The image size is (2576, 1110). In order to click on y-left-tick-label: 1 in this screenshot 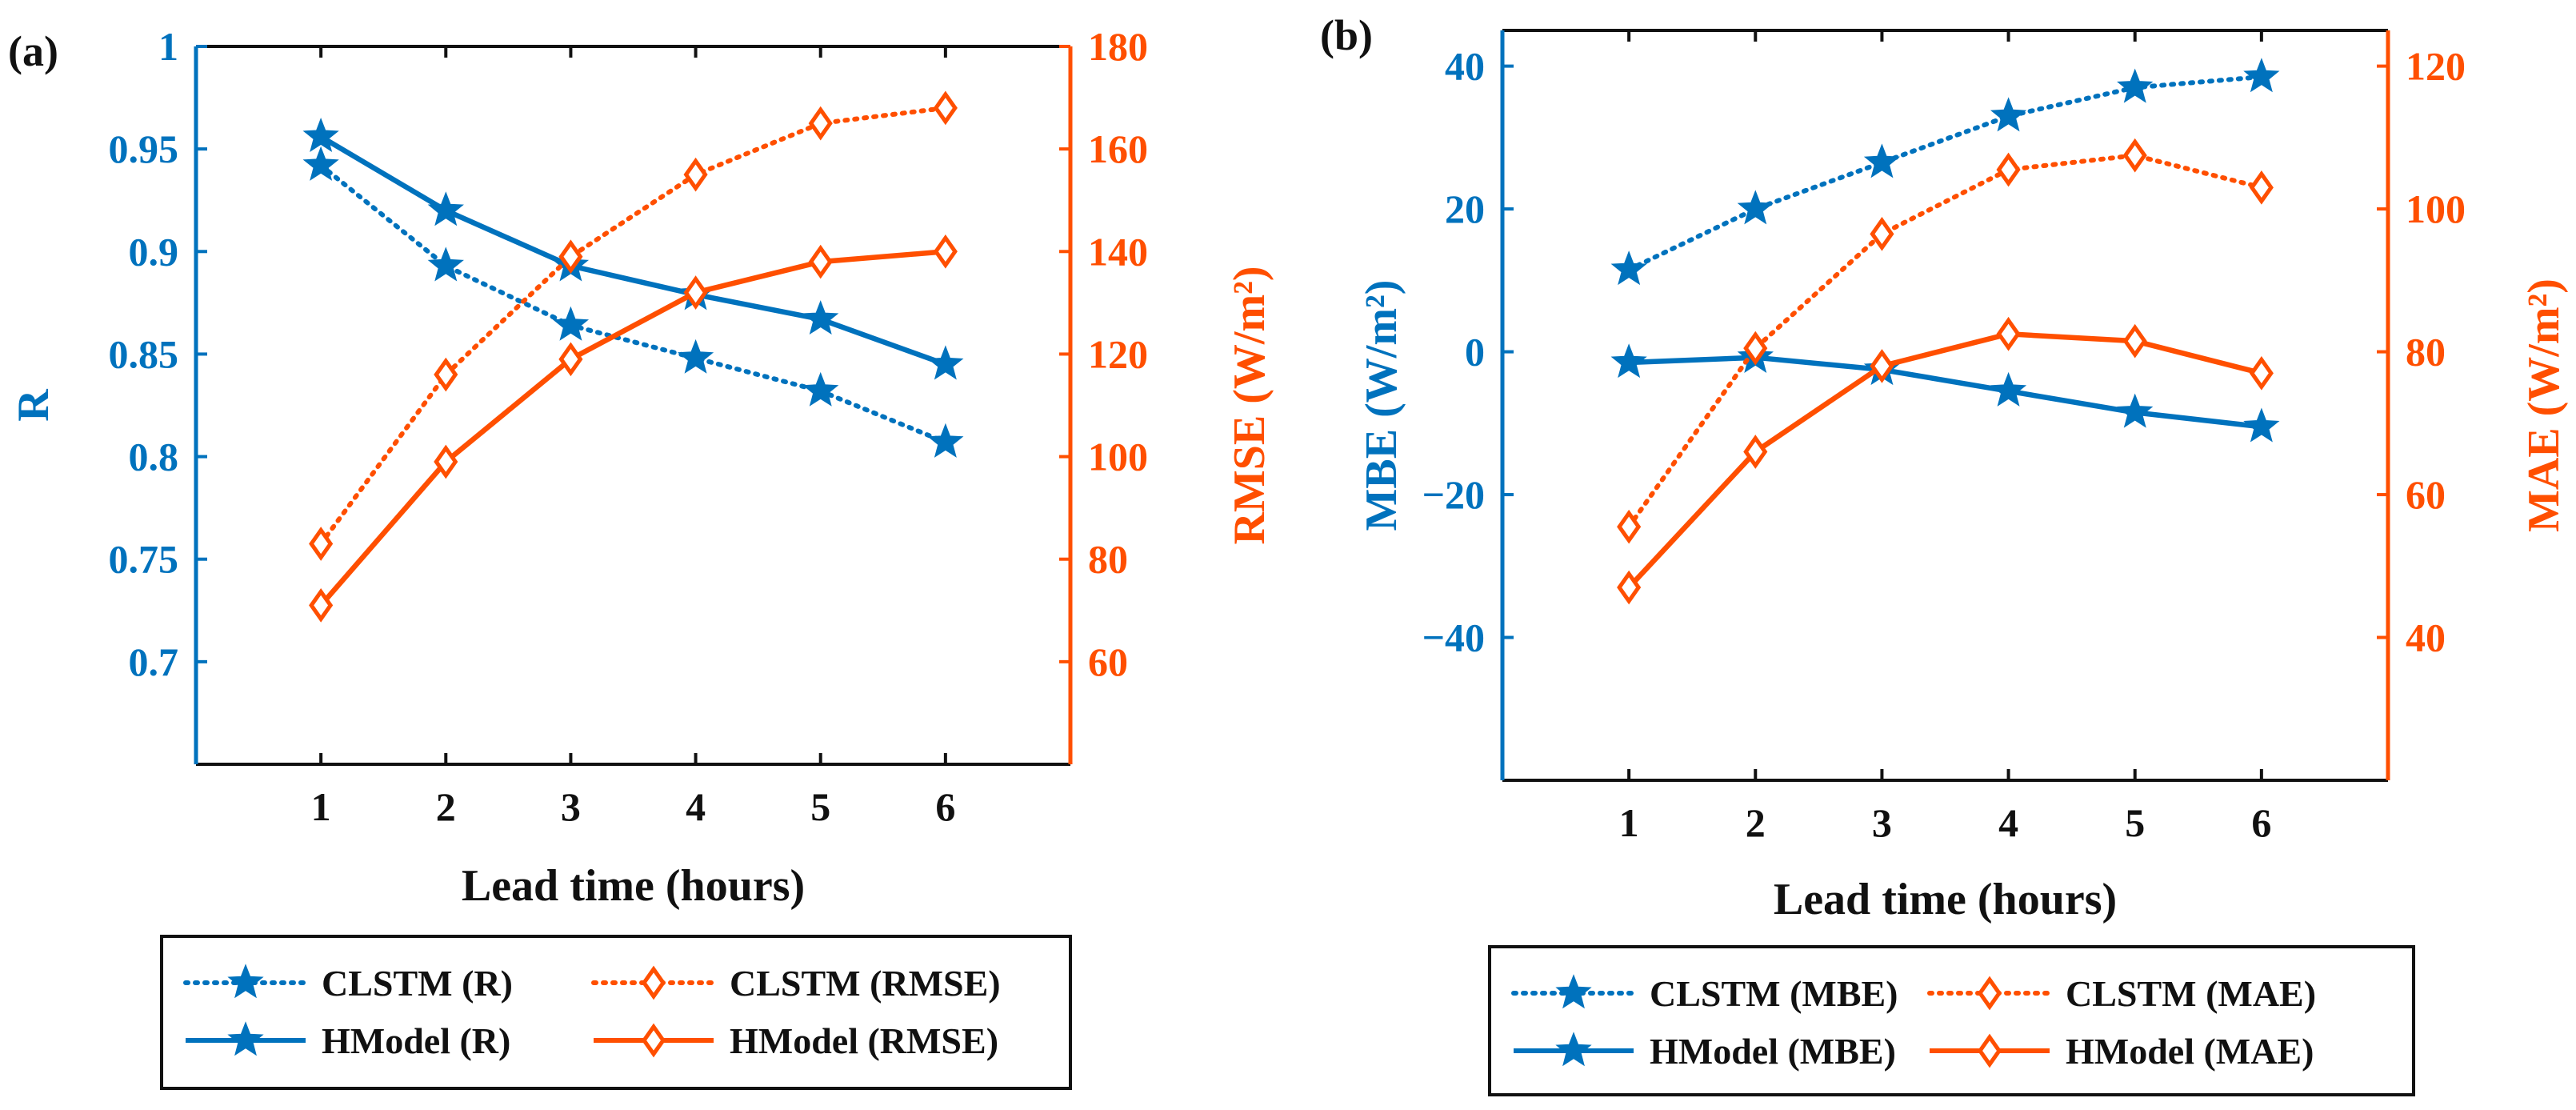, I will do `click(168, 46)`.